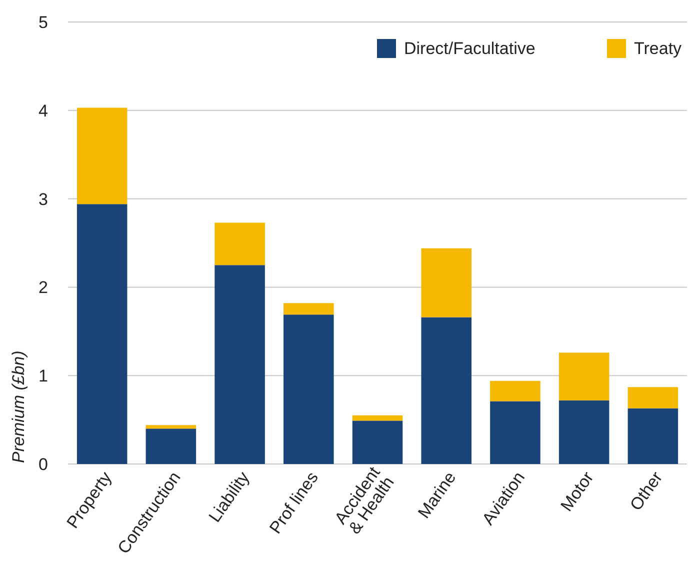  Describe the element at coordinates (43, 199) in the screenshot. I see `y-tick-label: 3` at that location.